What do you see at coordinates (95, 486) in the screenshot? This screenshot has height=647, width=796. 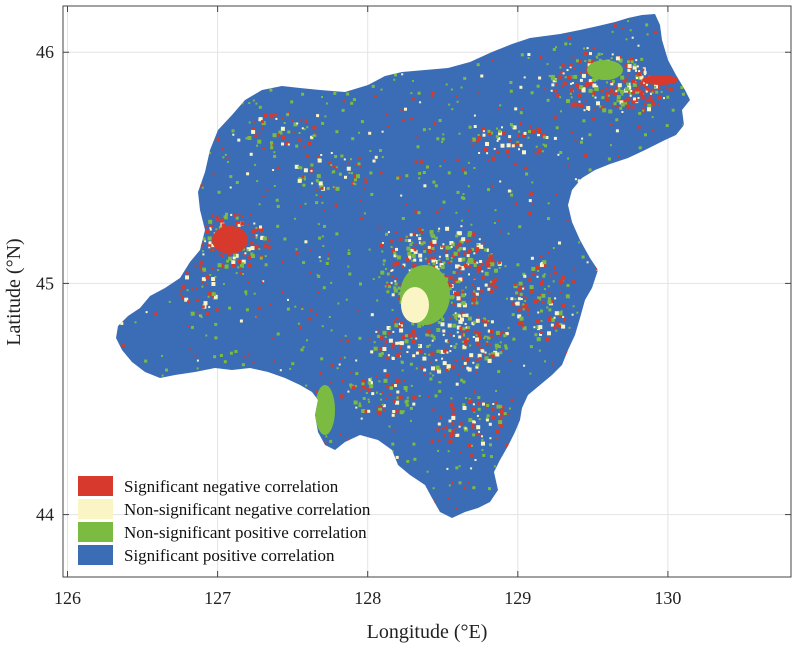 I see `legend-swatch-significant-negative` at bounding box center [95, 486].